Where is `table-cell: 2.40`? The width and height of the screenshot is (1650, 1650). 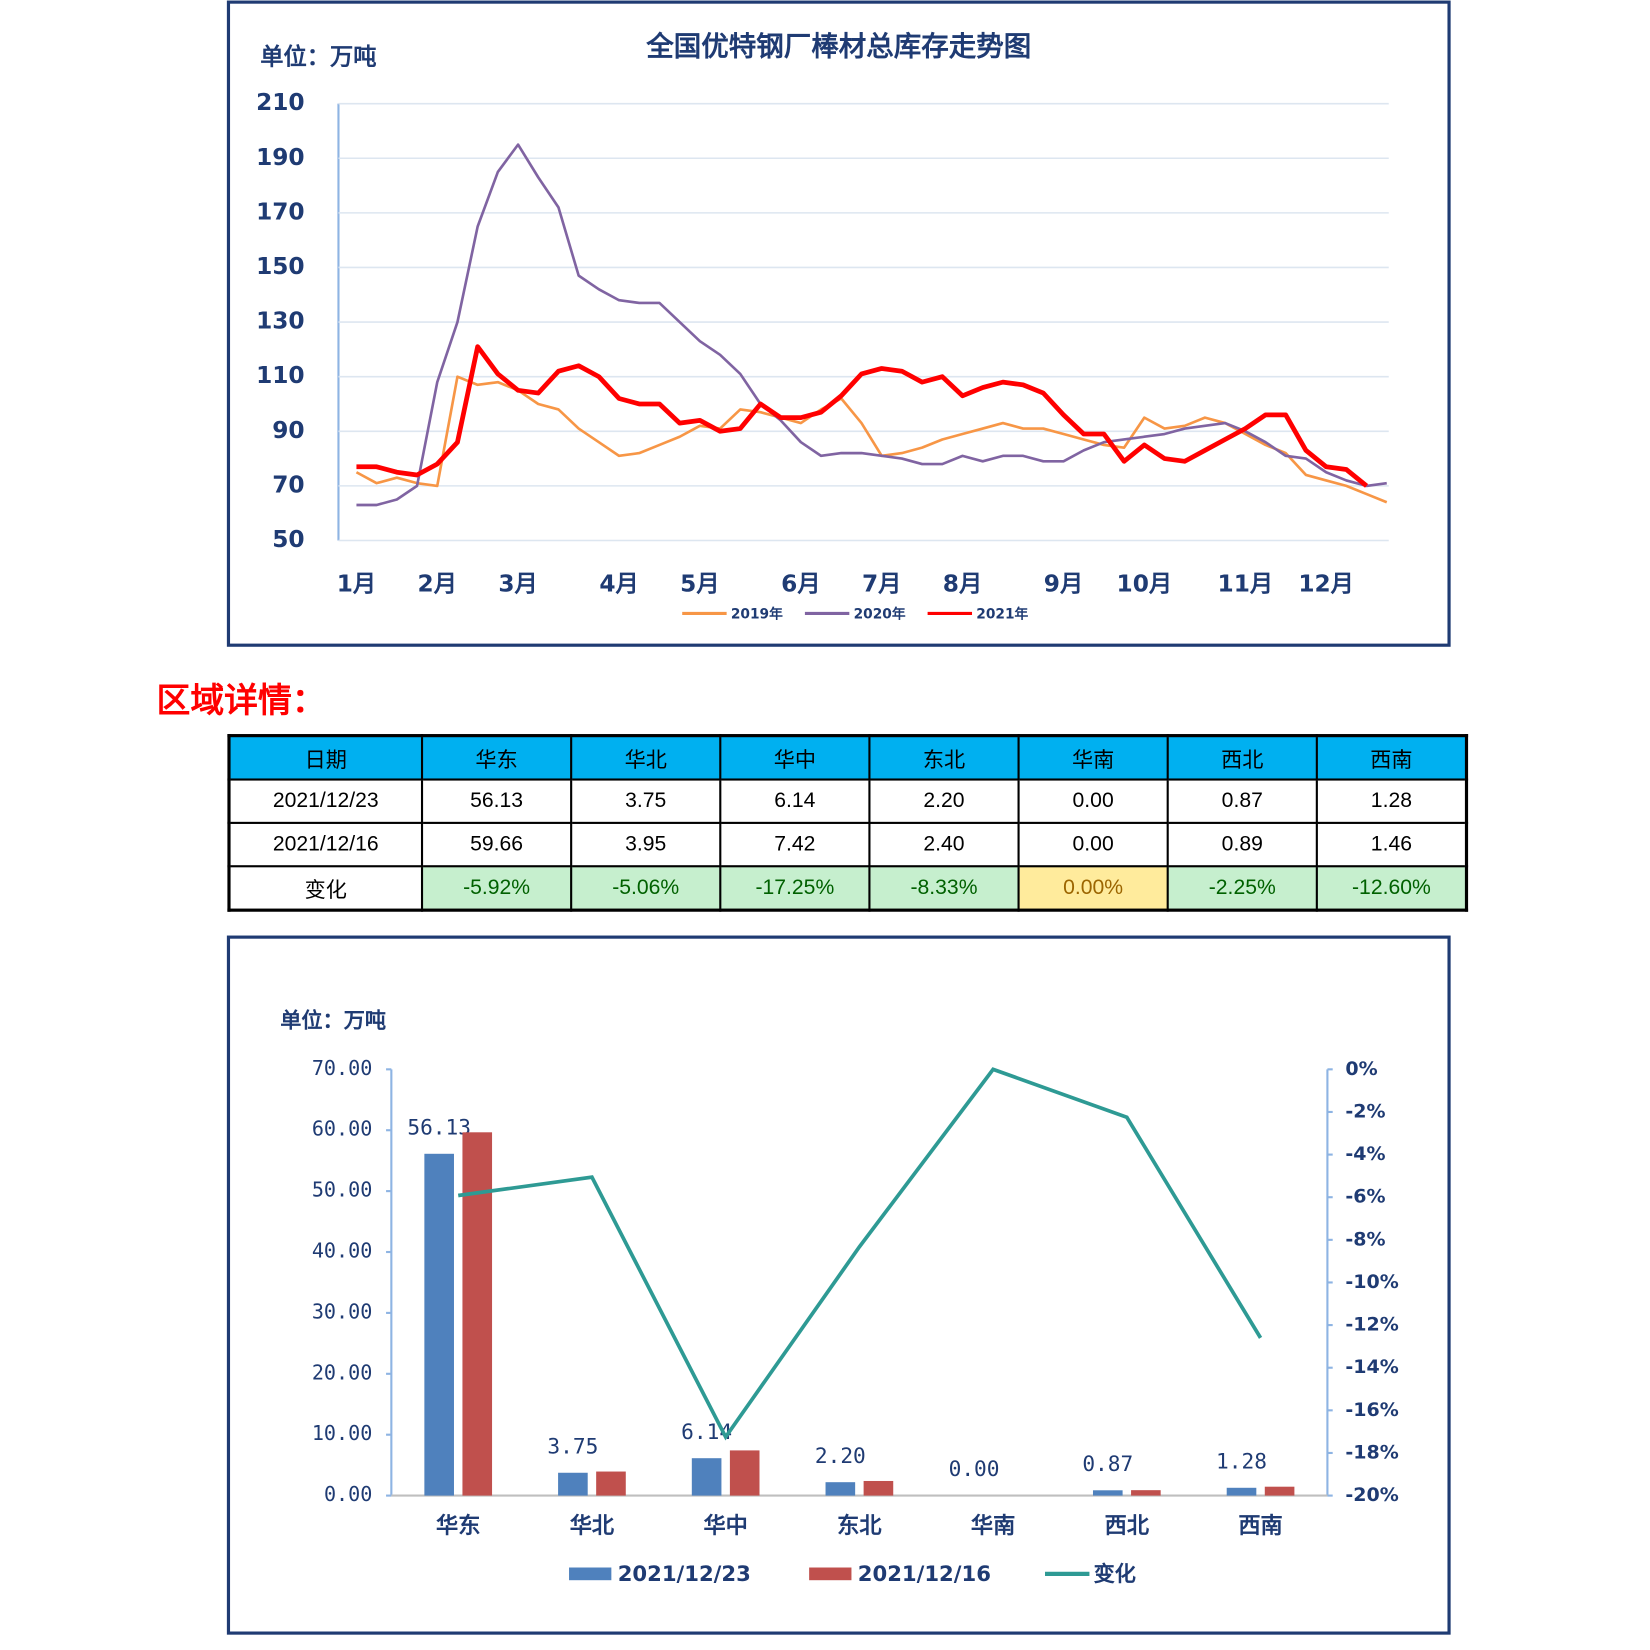 table-cell: 2.40 is located at coordinates (944, 844).